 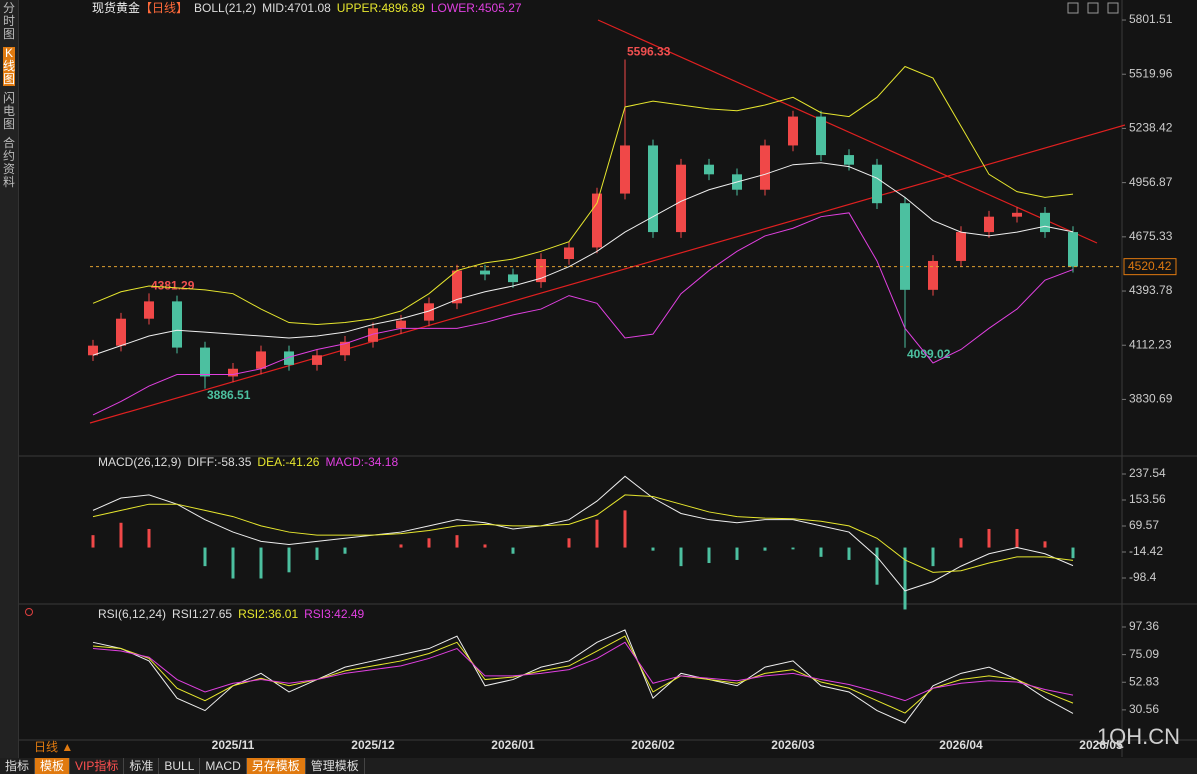 What do you see at coordinates (653, 745) in the screenshot?
I see `x-tick-label: 2026/02` at bounding box center [653, 745].